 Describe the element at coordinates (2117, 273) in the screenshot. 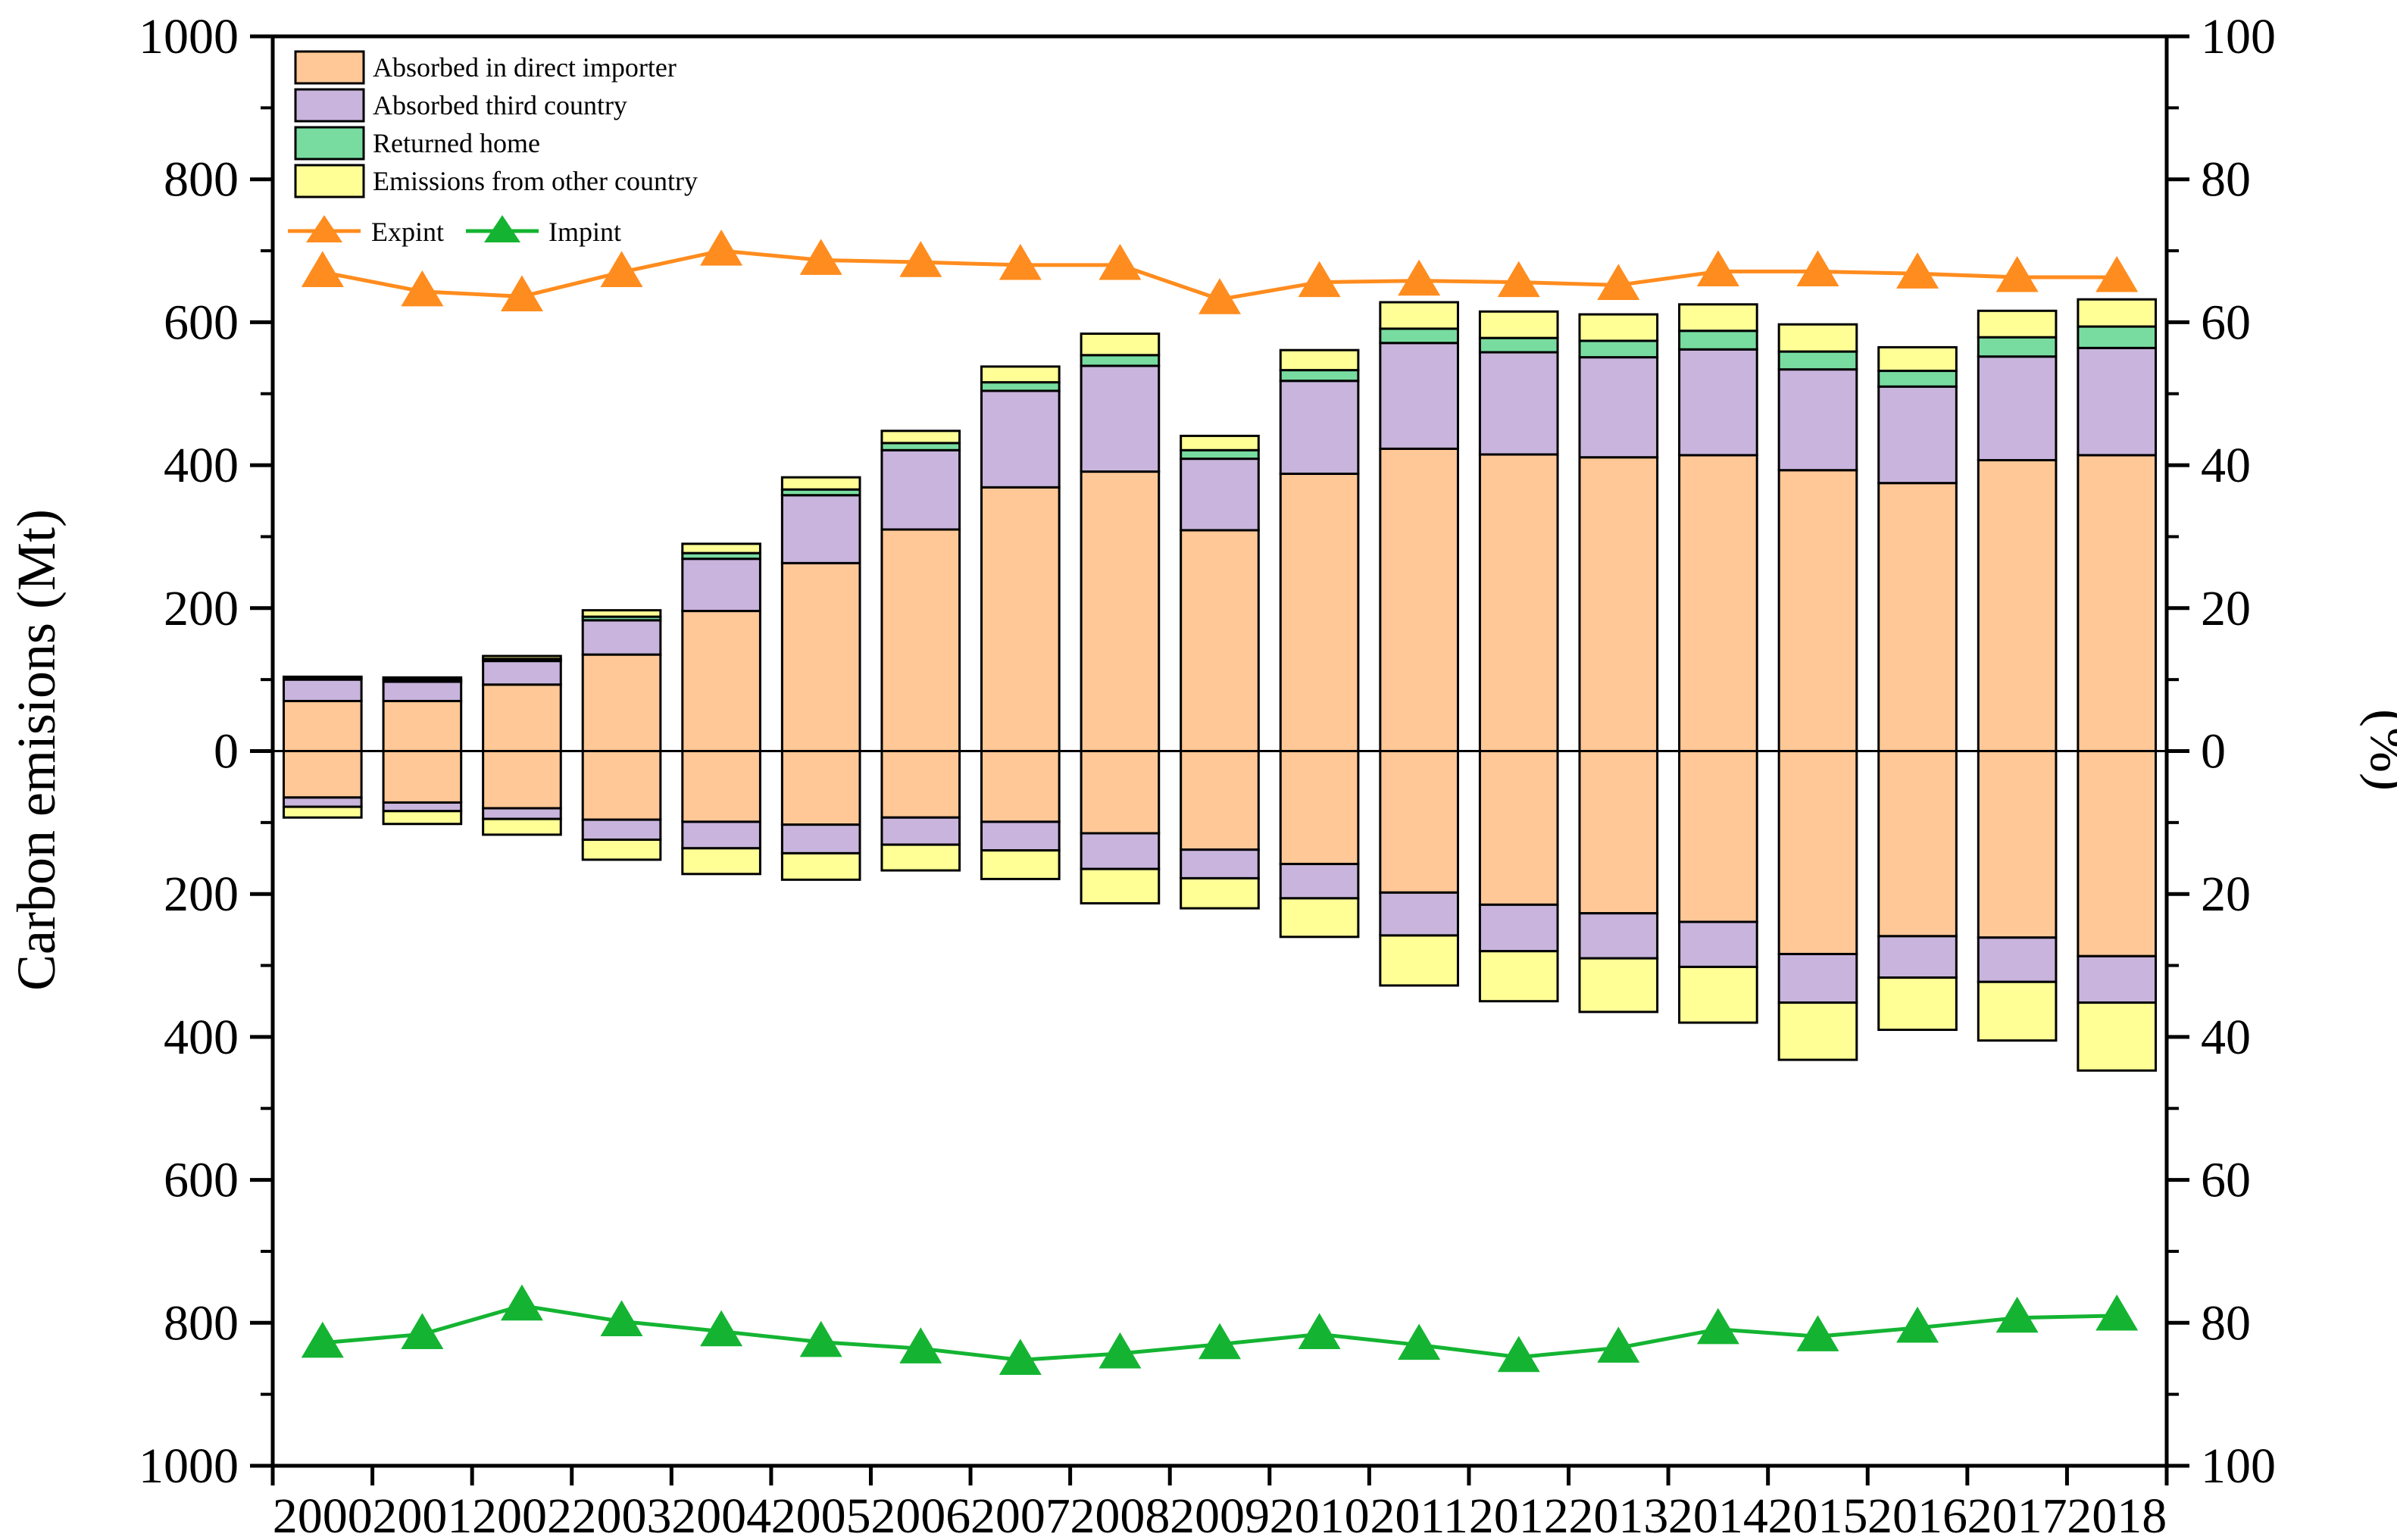

I see `marker-expint-2018` at that location.